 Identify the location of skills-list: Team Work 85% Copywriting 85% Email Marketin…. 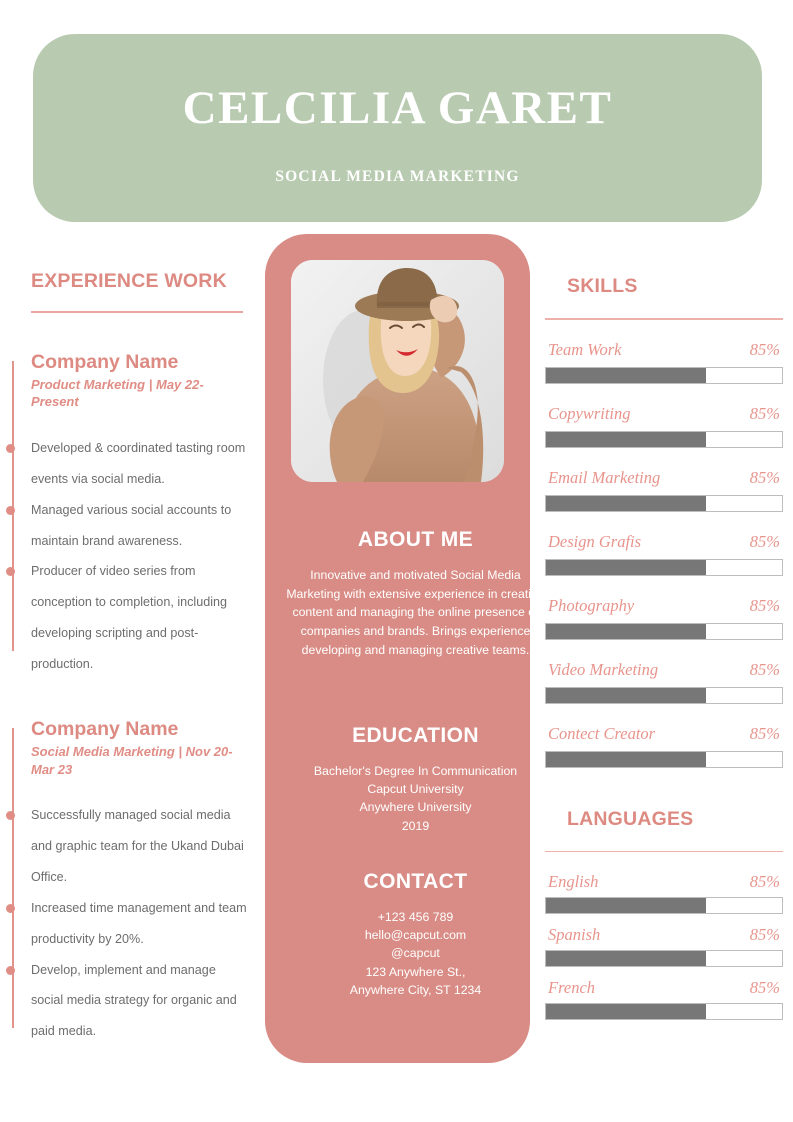
(664, 554).